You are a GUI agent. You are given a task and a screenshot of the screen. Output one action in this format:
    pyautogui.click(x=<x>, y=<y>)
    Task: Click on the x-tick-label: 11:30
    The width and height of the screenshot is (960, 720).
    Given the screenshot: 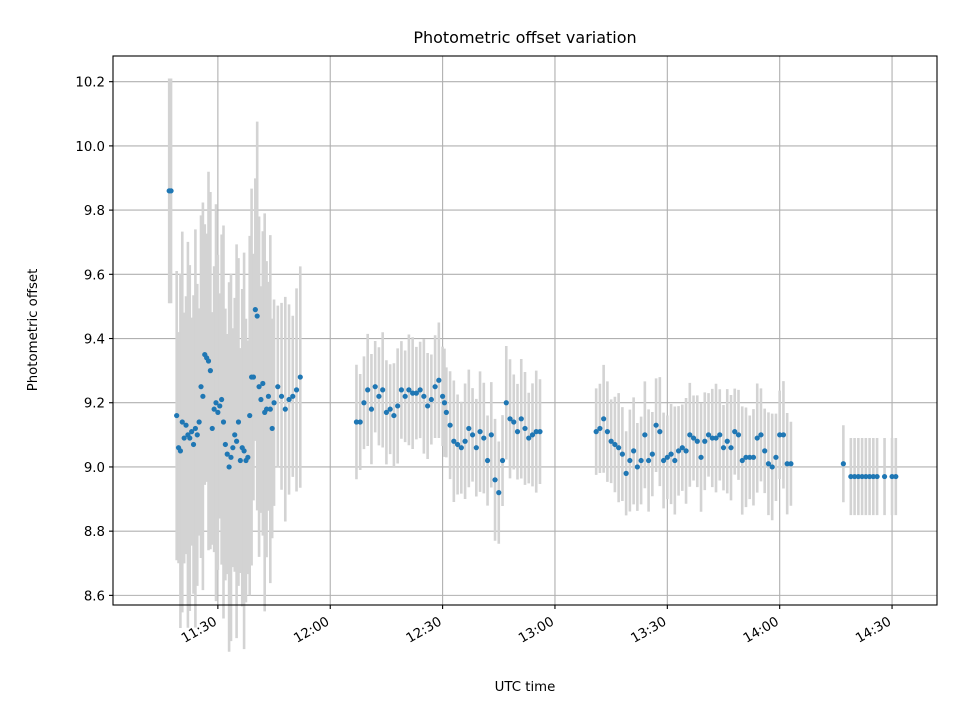 What is the action you would take?
    pyautogui.click(x=199, y=630)
    